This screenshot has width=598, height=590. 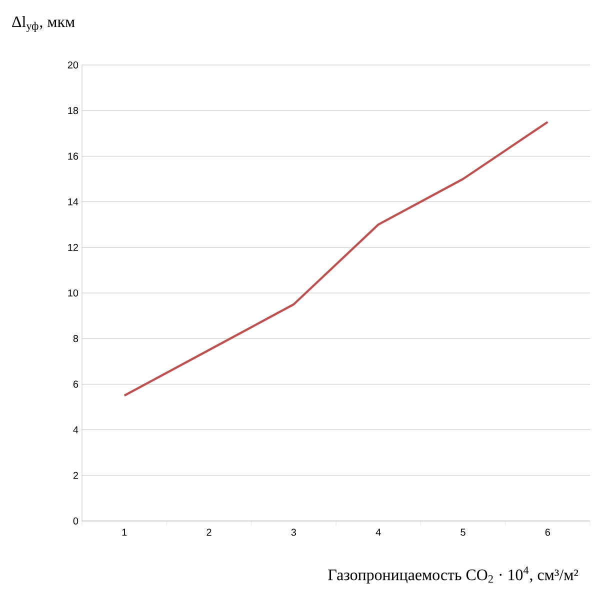 I want to click on y-tick-label: 18, so click(x=73, y=110).